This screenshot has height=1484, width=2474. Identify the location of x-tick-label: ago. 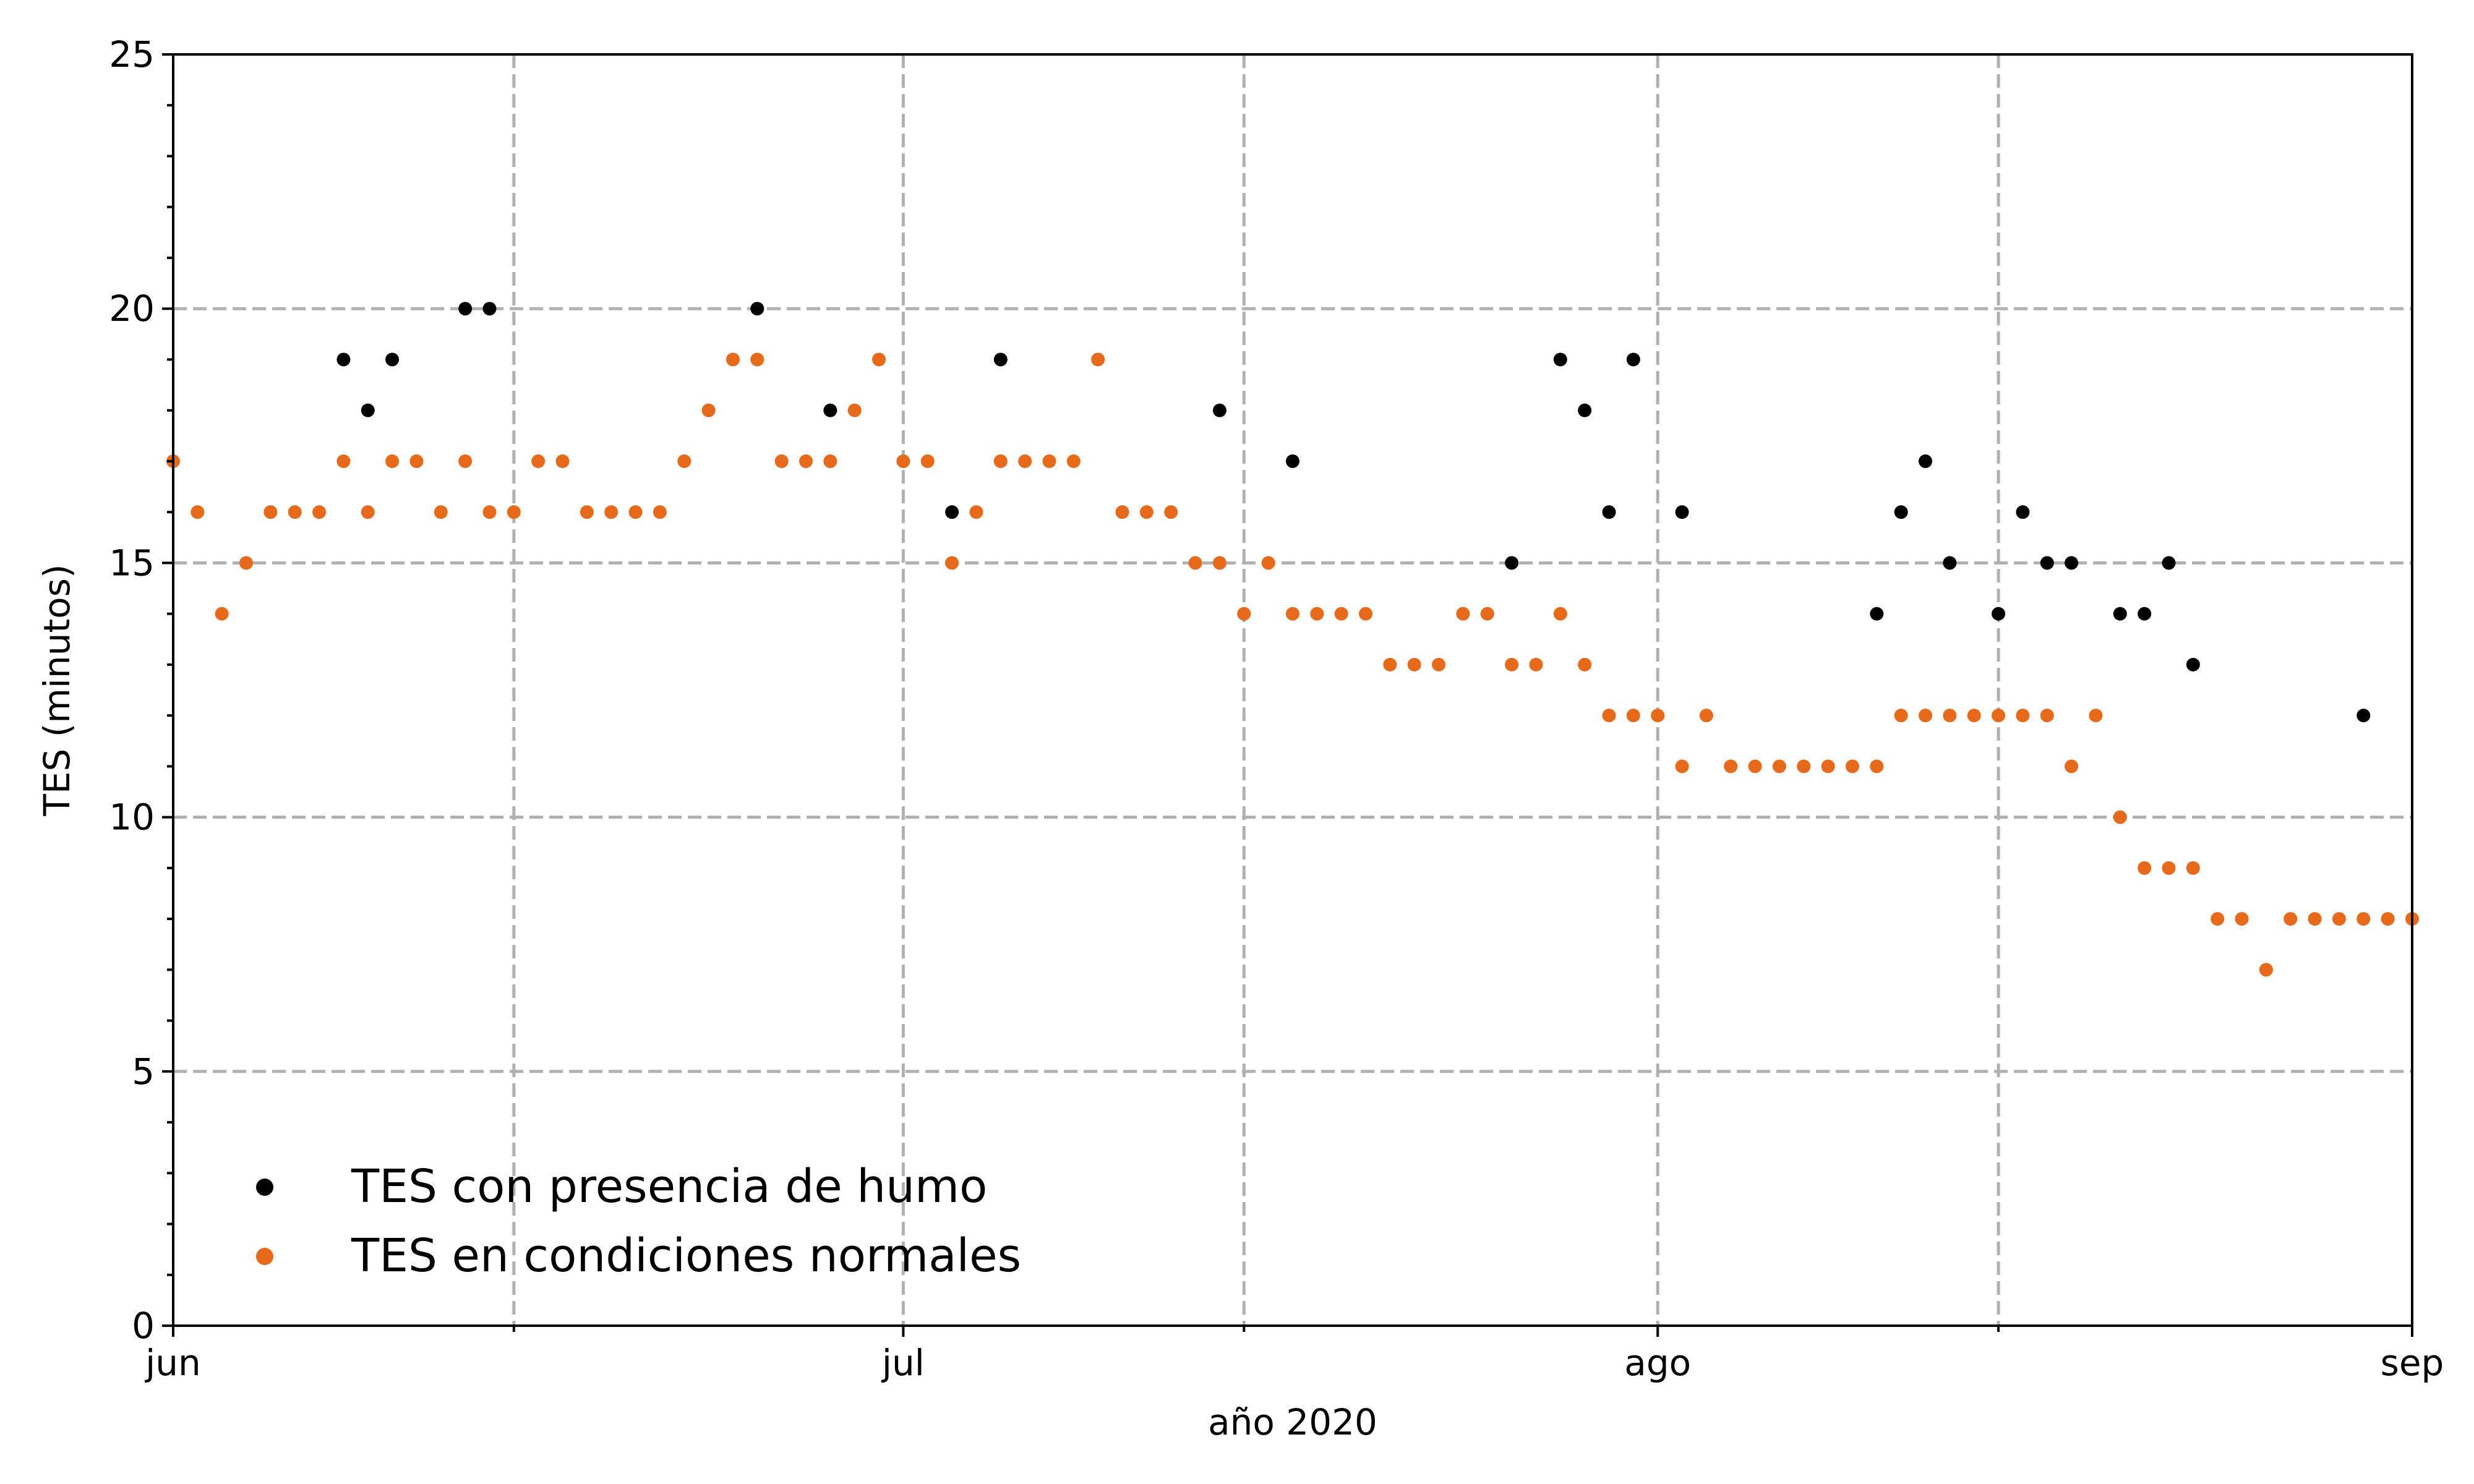
(1657, 1363).